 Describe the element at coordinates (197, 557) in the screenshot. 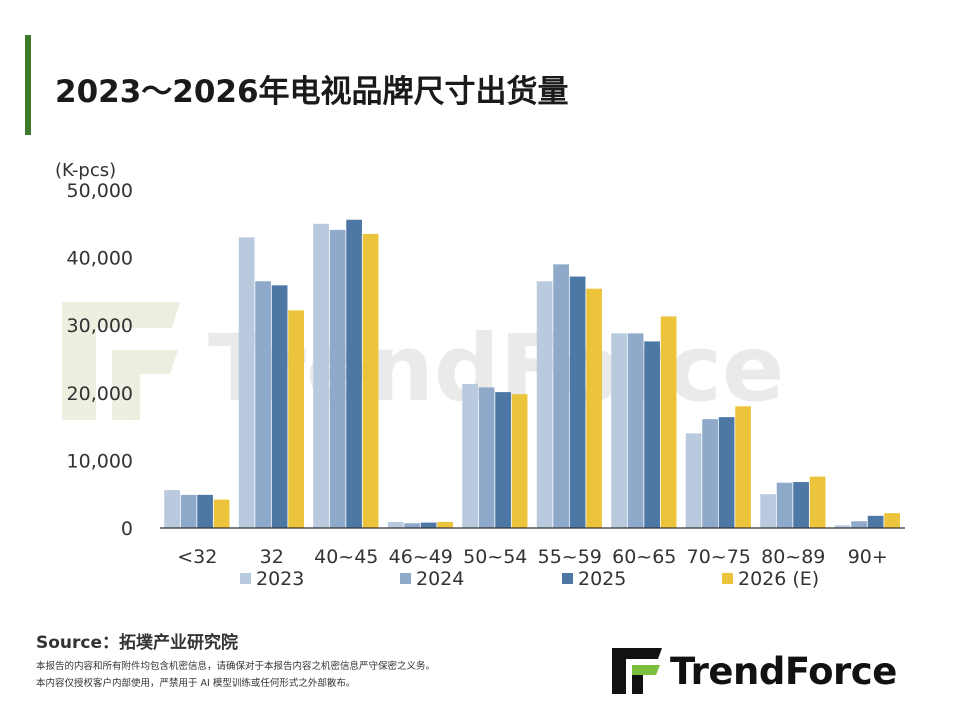

I see `x-tick-label: <32` at that location.